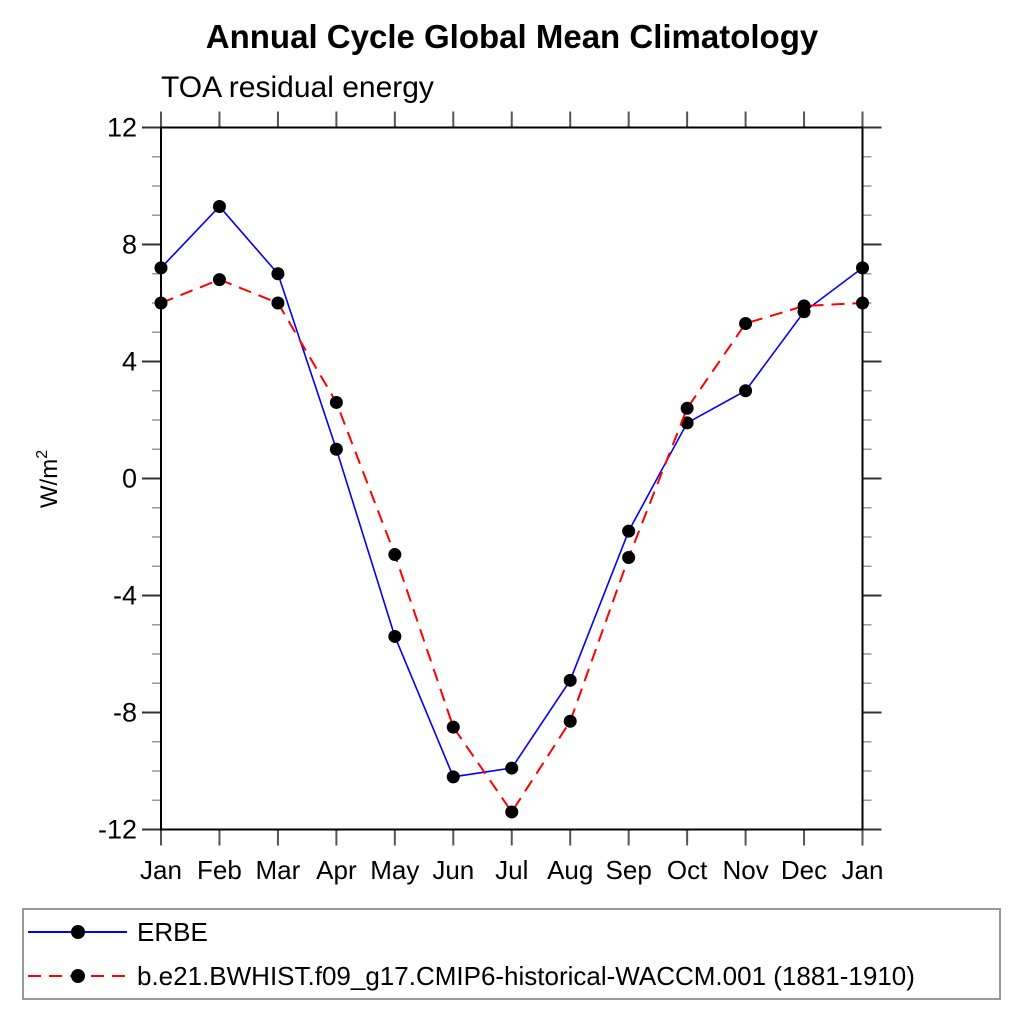  Describe the element at coordinates (745, 870) in the screenshot. I see `x-tick-label: Nov` at that location.